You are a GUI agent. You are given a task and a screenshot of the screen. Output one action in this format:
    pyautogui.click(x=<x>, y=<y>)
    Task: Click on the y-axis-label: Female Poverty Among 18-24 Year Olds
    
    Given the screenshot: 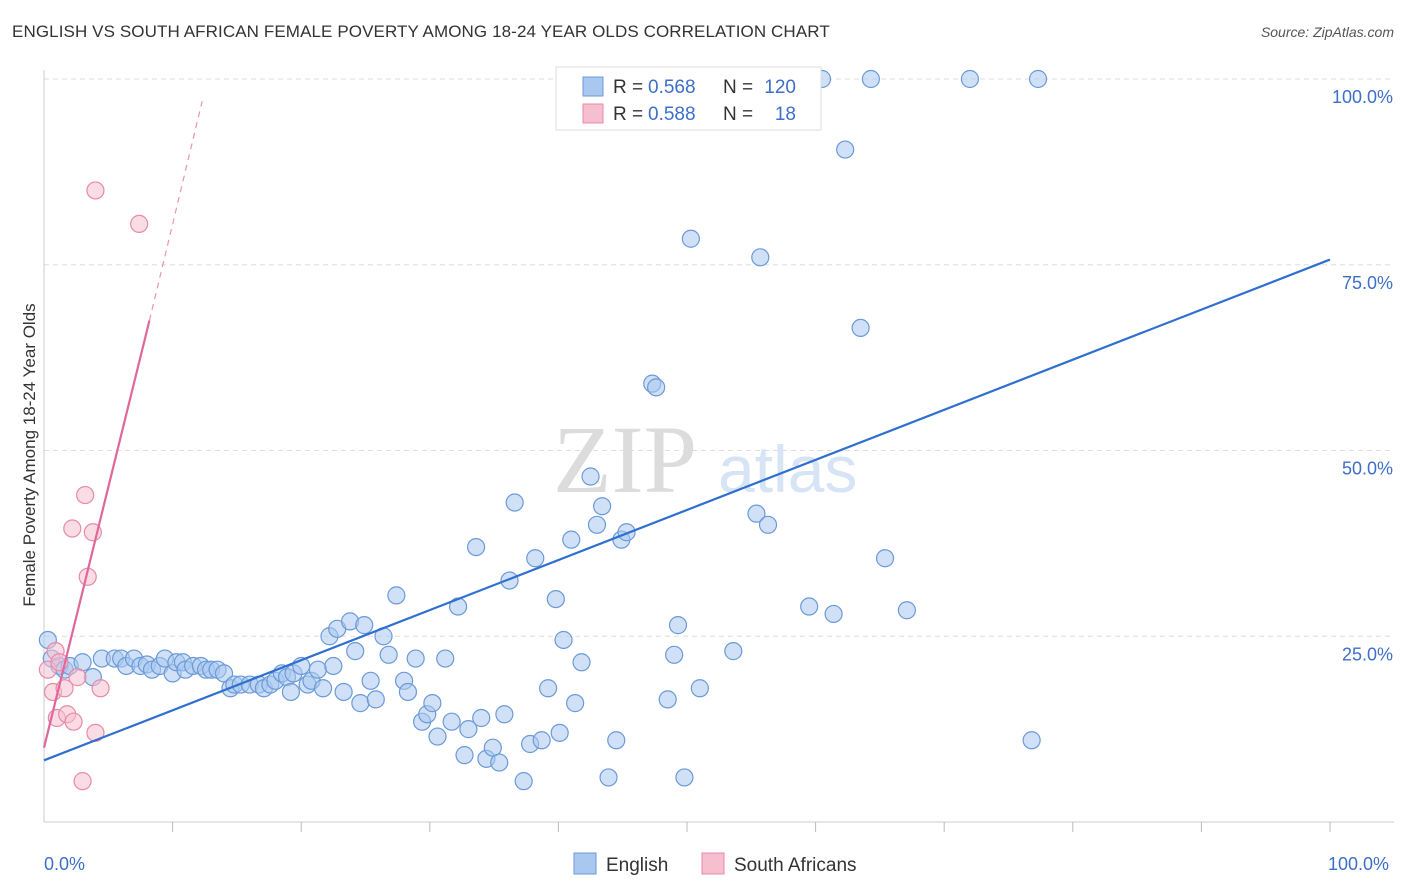 What is the action you would take?
    pyautogui.click(x=29, y=454)
    